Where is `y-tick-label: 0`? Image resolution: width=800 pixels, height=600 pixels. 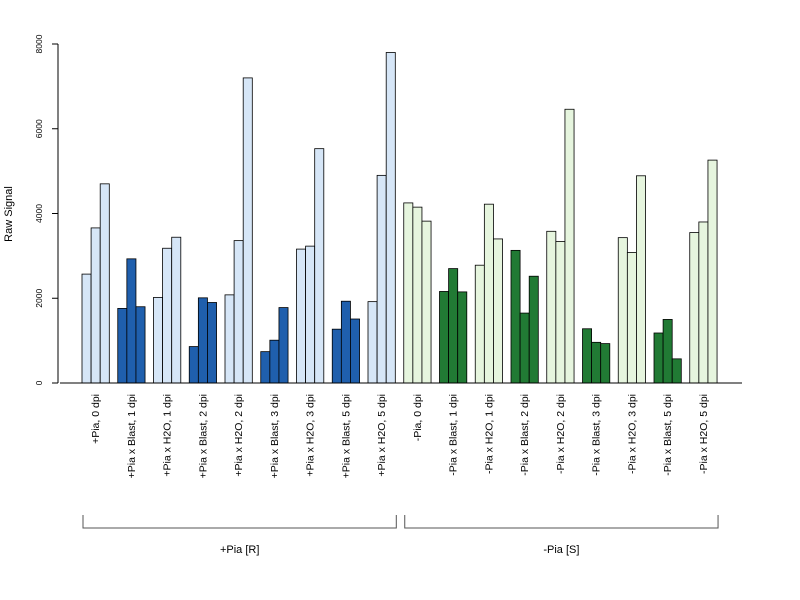 y-tick-label: 0 is located at coordinates (39, 382).